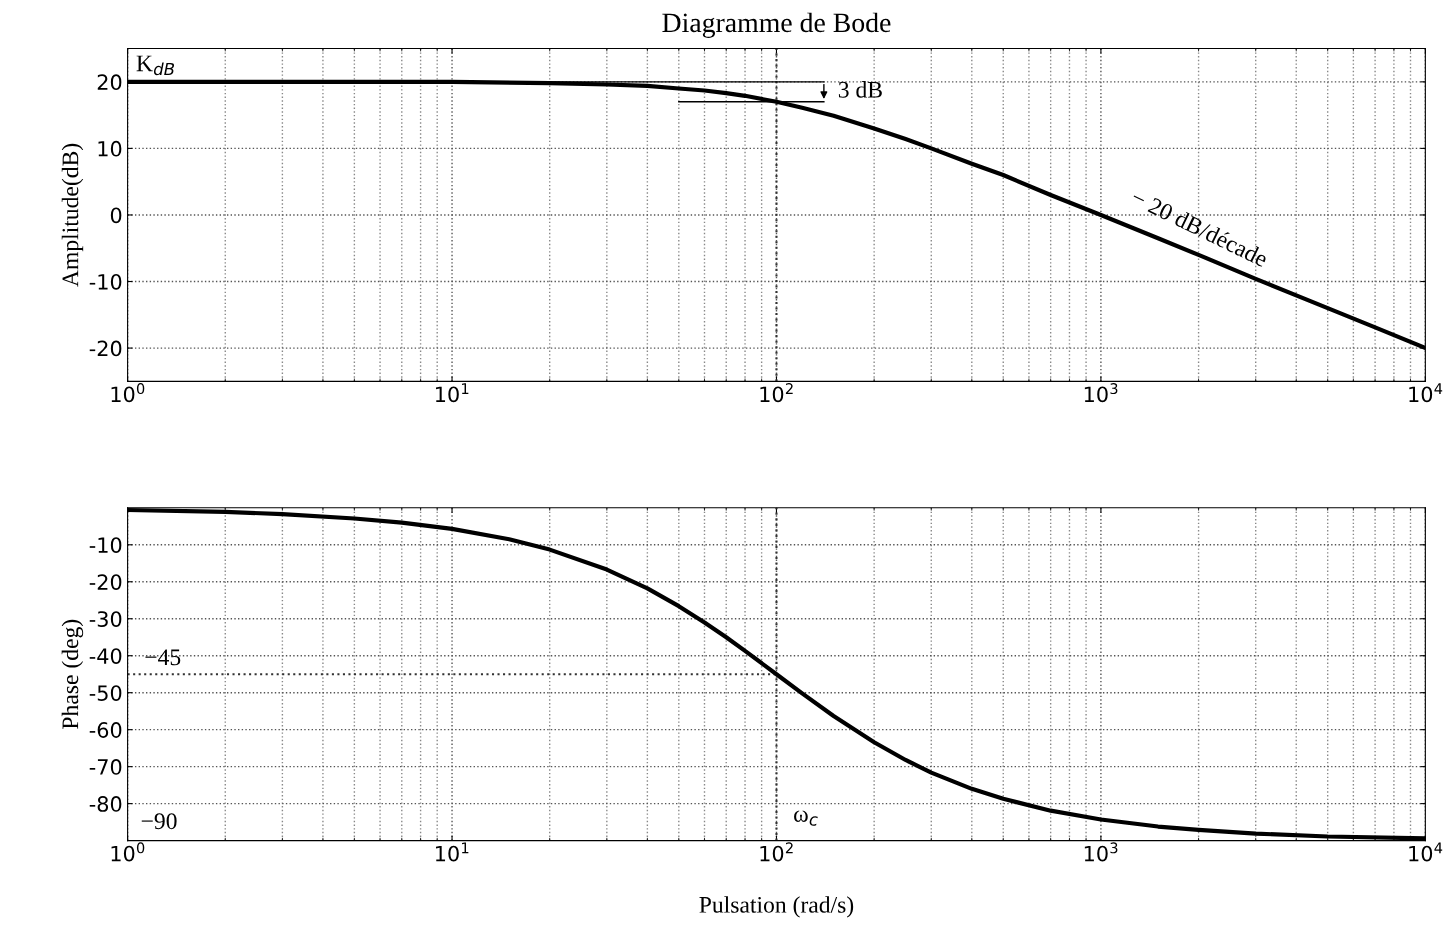 Image resolution: width=1450 pixels, height=934 pixels. I want to click on annotation: −90, so click(159, 821).